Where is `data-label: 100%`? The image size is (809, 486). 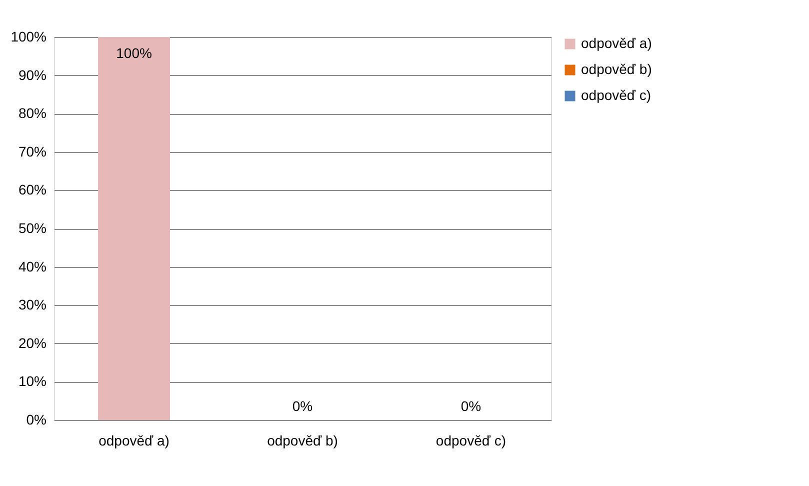 data-label: 100% is located at coordinates (134, 53).